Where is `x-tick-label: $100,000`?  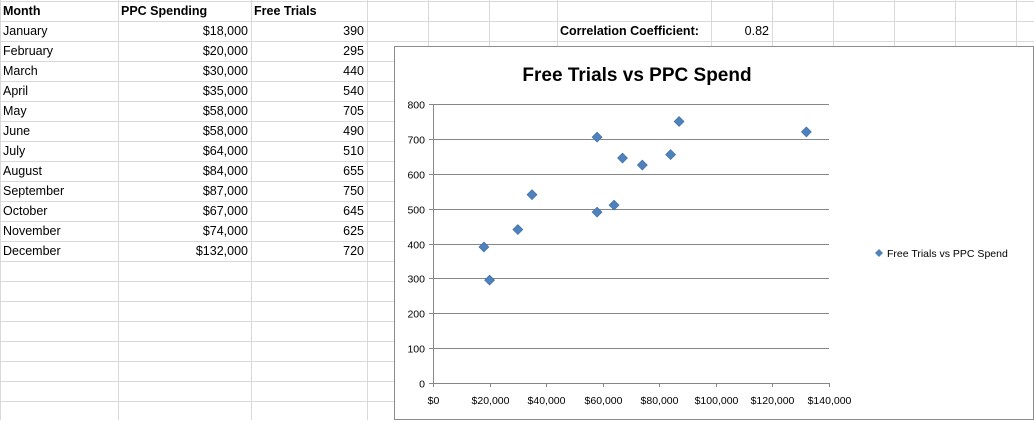
x-tick-label: $100,000 is located at coordinates (717, 401).